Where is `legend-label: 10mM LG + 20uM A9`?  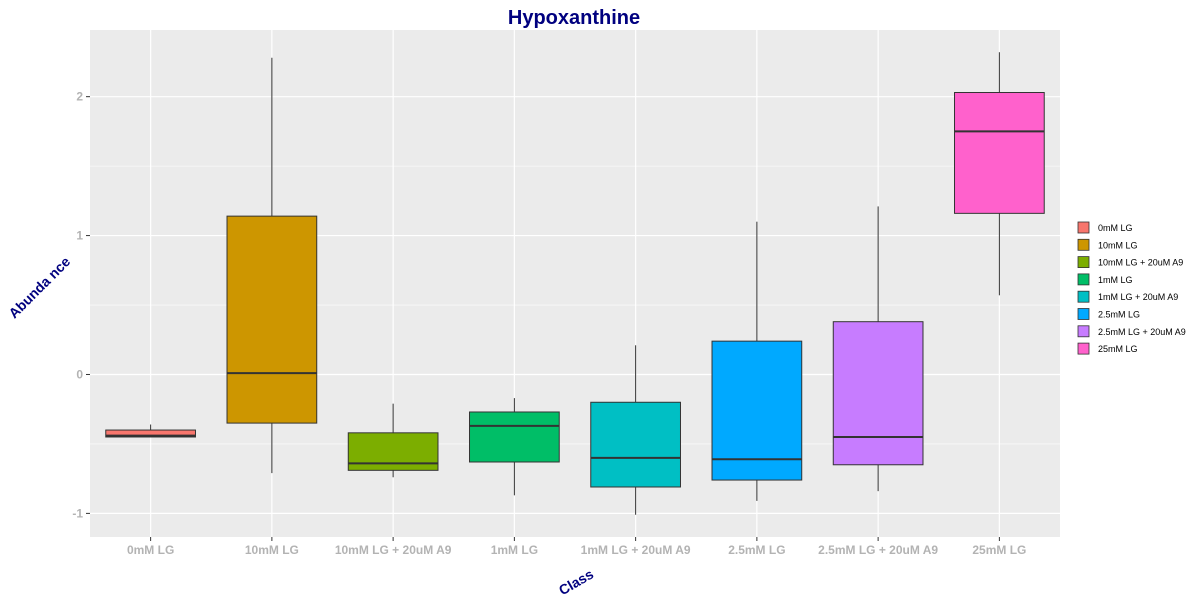 legend-label: 10mM LG + 20uM A9 is located at coordinates (1140, 263).